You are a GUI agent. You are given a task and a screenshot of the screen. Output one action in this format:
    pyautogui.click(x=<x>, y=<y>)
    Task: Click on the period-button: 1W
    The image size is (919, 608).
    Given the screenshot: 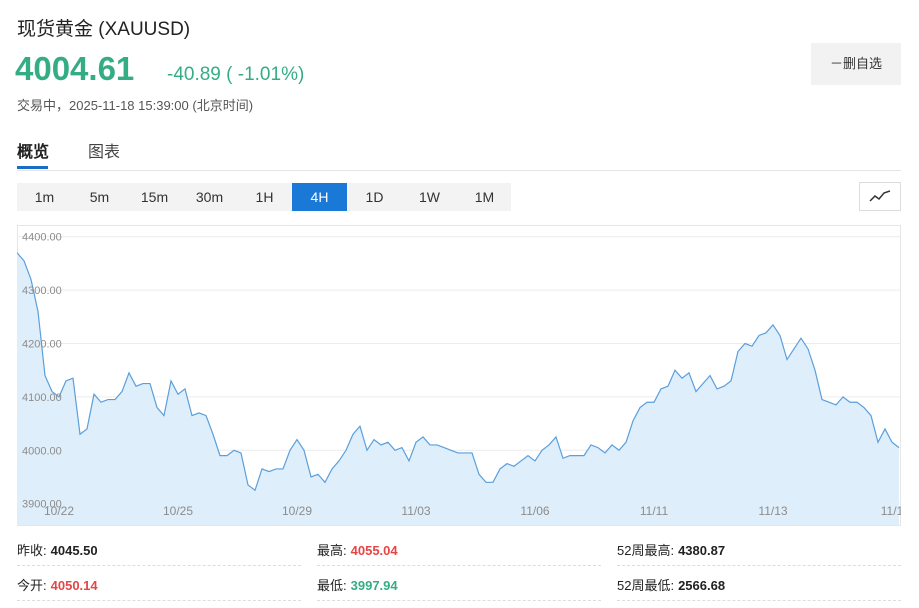 What is the action you would take?
    pyautogui.click(x=429, y=197)
    